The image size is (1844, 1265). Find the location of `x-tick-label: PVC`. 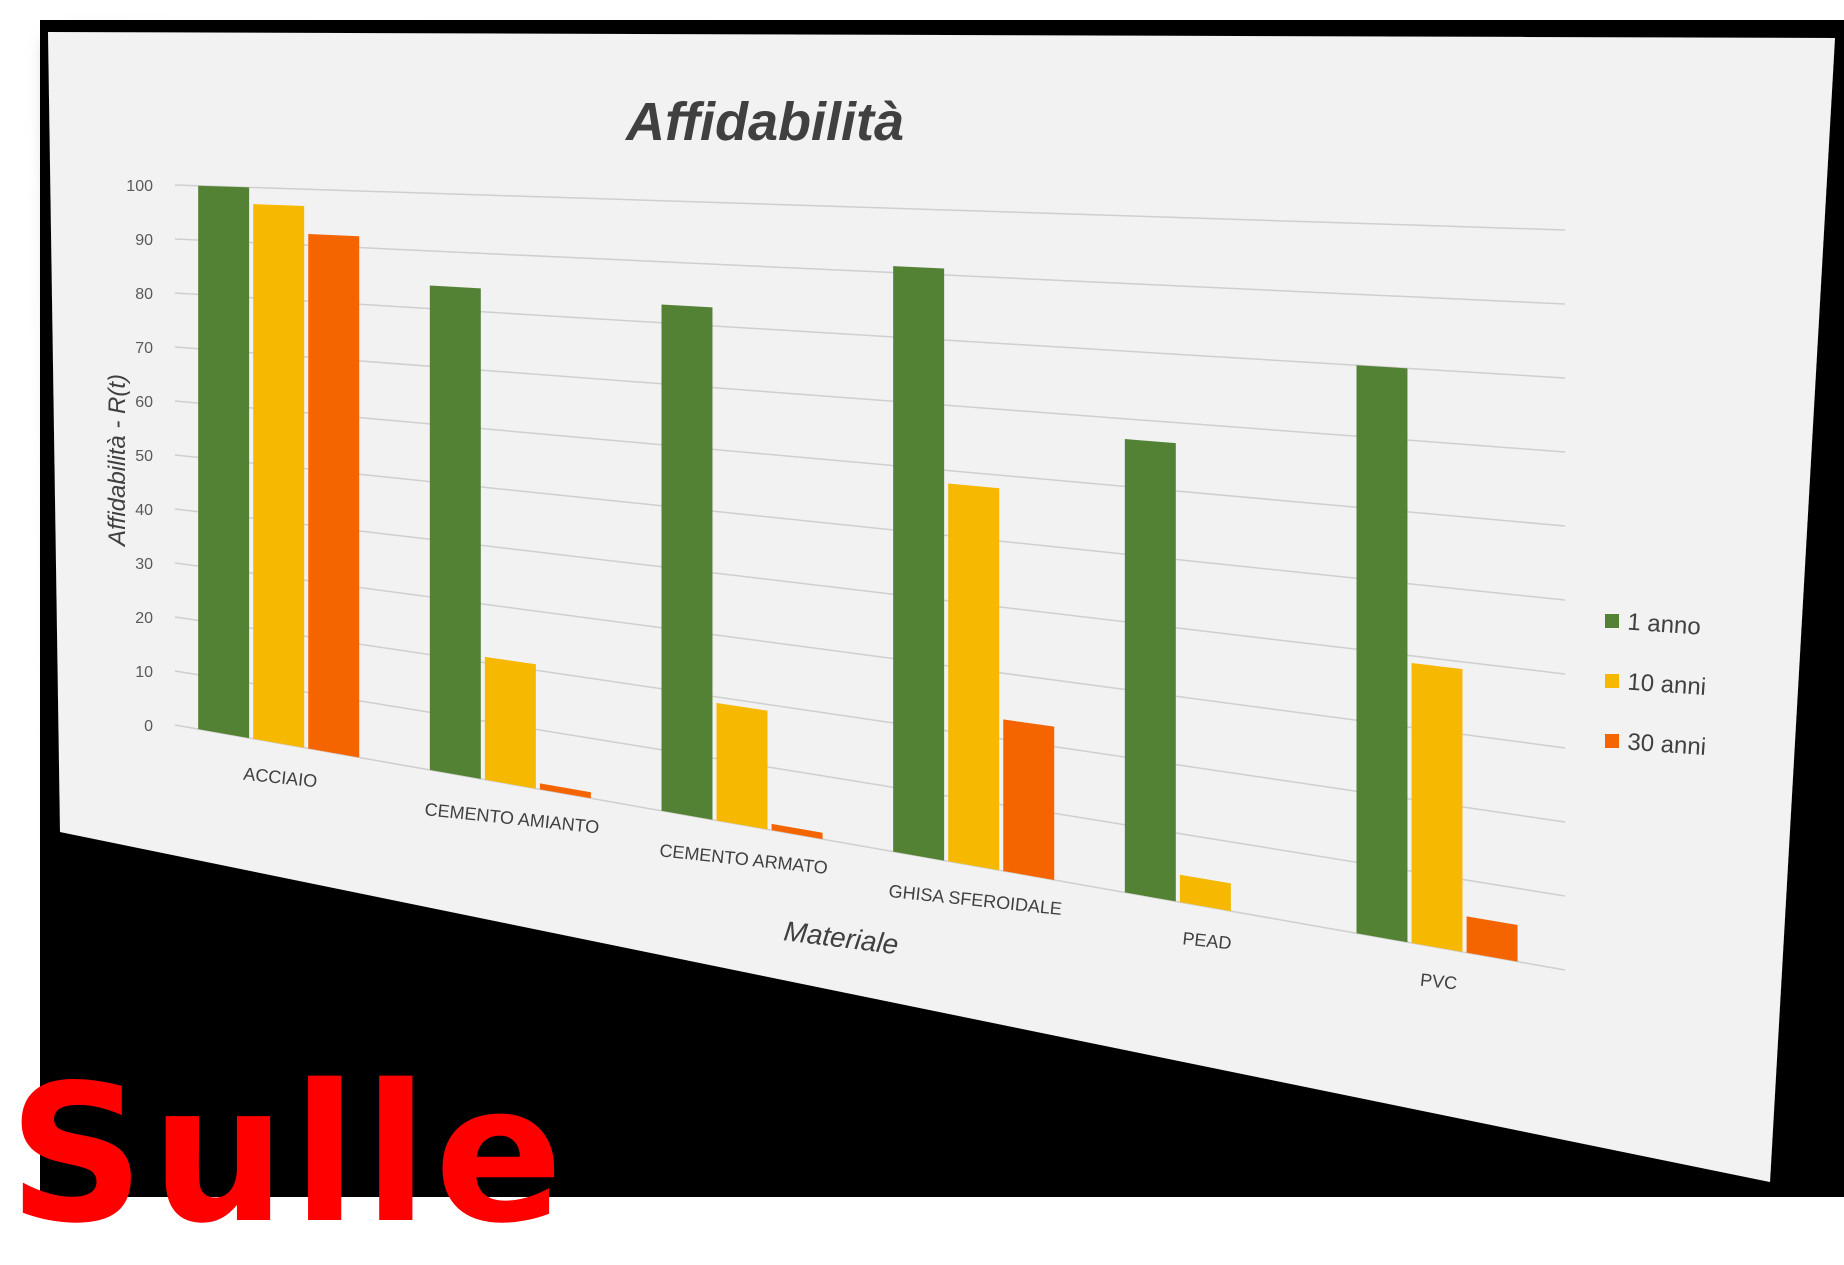

x-tick-label: PVC is located at coordinates (1438, 982).